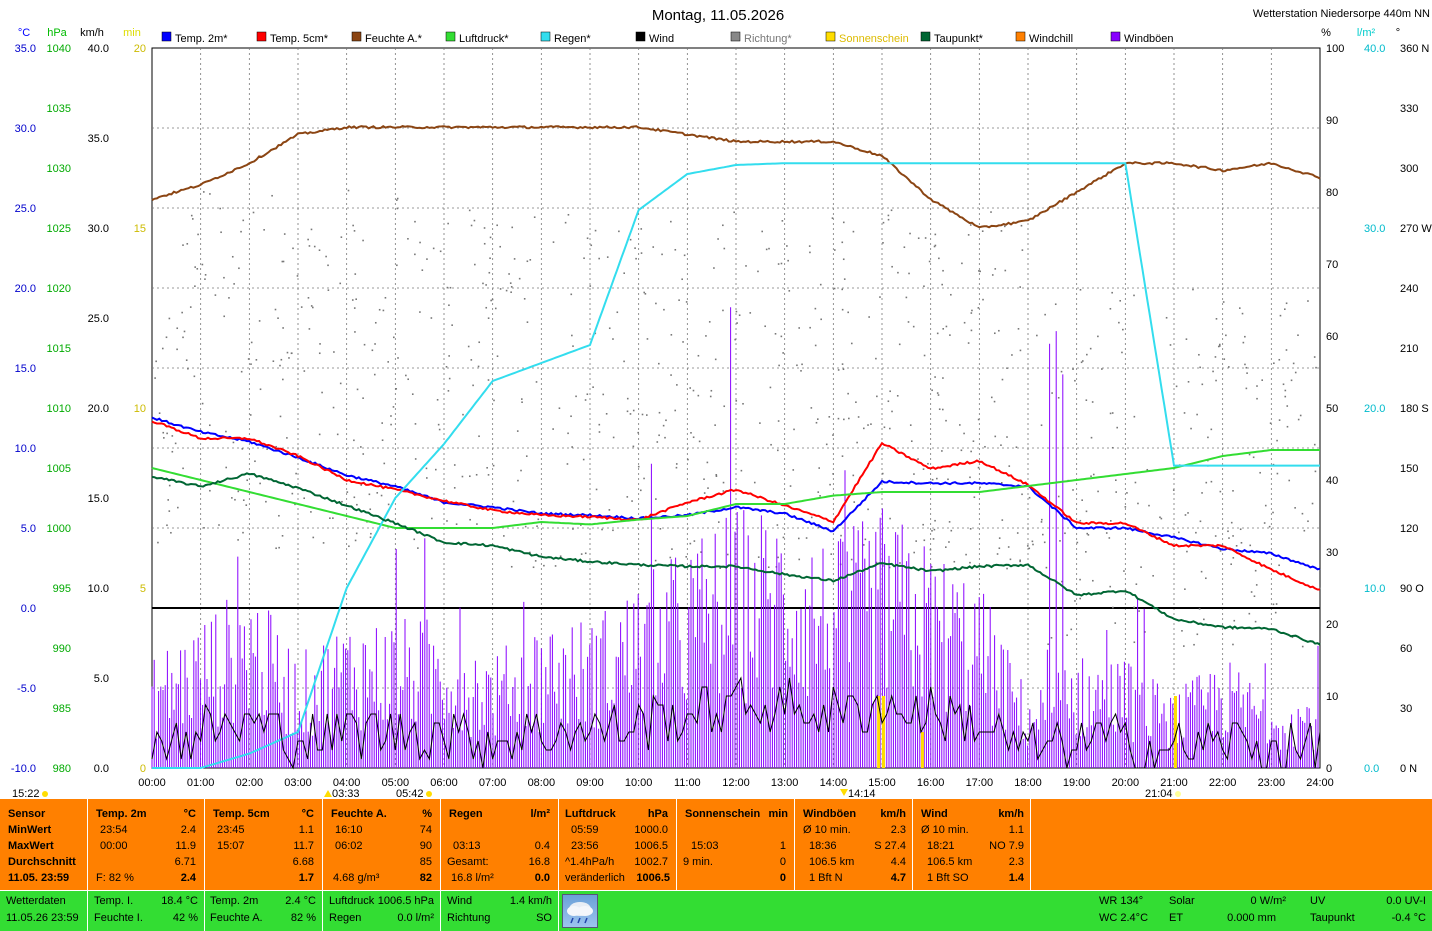  I want to click on moonset-icon, so click(844, 792).